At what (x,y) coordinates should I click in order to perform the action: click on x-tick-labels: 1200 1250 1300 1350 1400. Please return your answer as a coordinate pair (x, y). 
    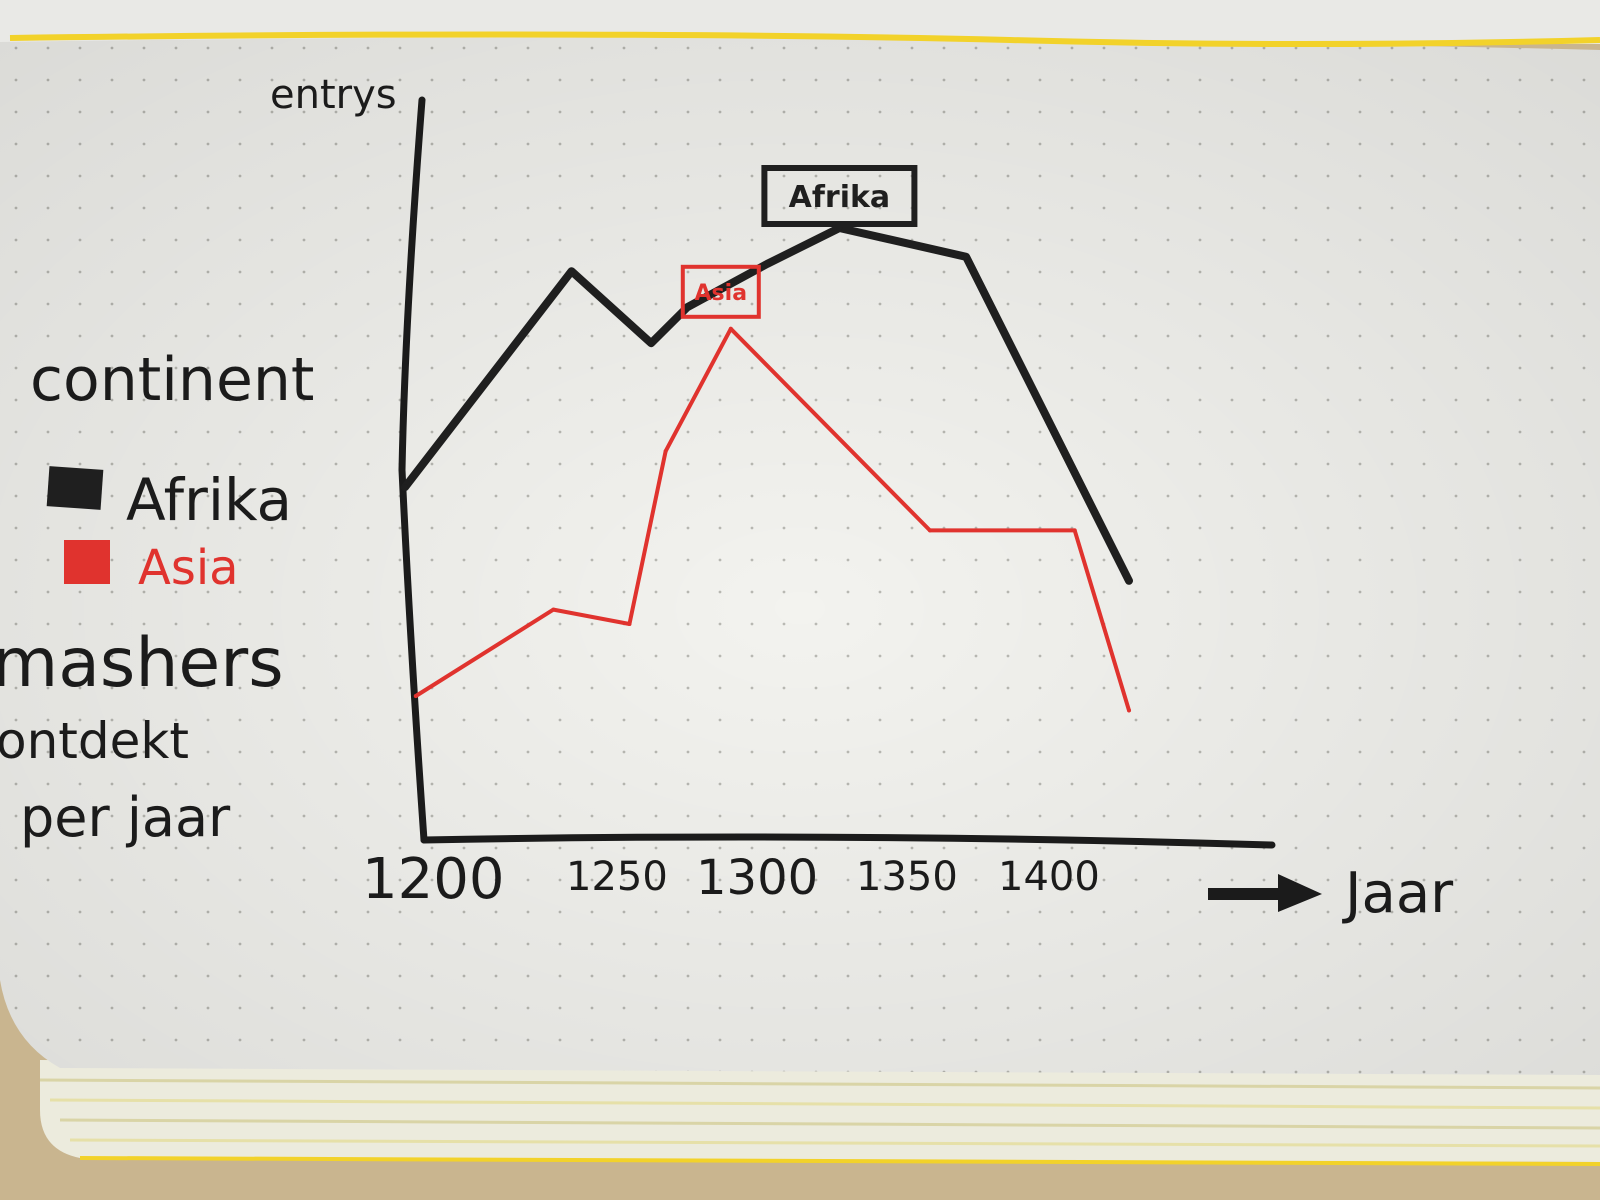
    Looking at the image, I should click on (731, 879).